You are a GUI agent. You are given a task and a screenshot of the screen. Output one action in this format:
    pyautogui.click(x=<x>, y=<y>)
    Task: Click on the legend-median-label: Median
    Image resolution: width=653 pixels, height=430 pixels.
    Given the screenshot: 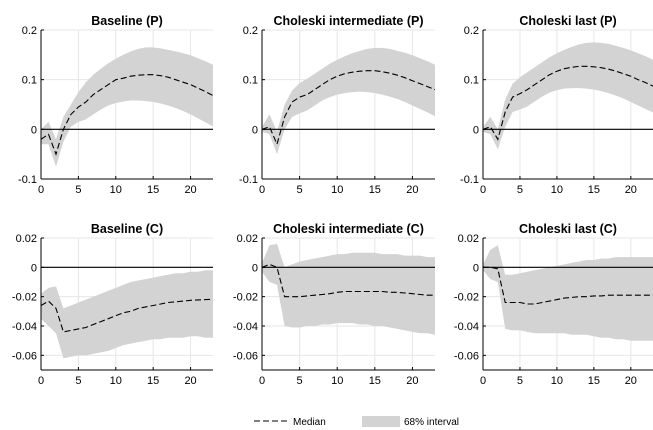 What is the action you would take?
    pyautogui.click(x=309, y=422)
    